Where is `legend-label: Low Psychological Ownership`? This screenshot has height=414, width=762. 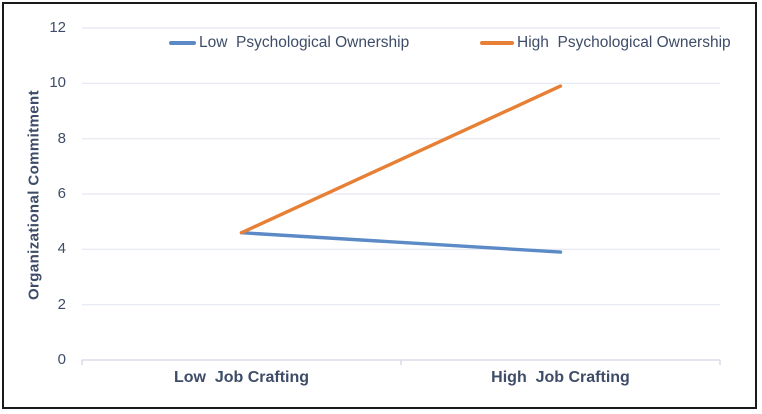 legend-label: Low Psychological Ownership is located at coordinates (304, 42).